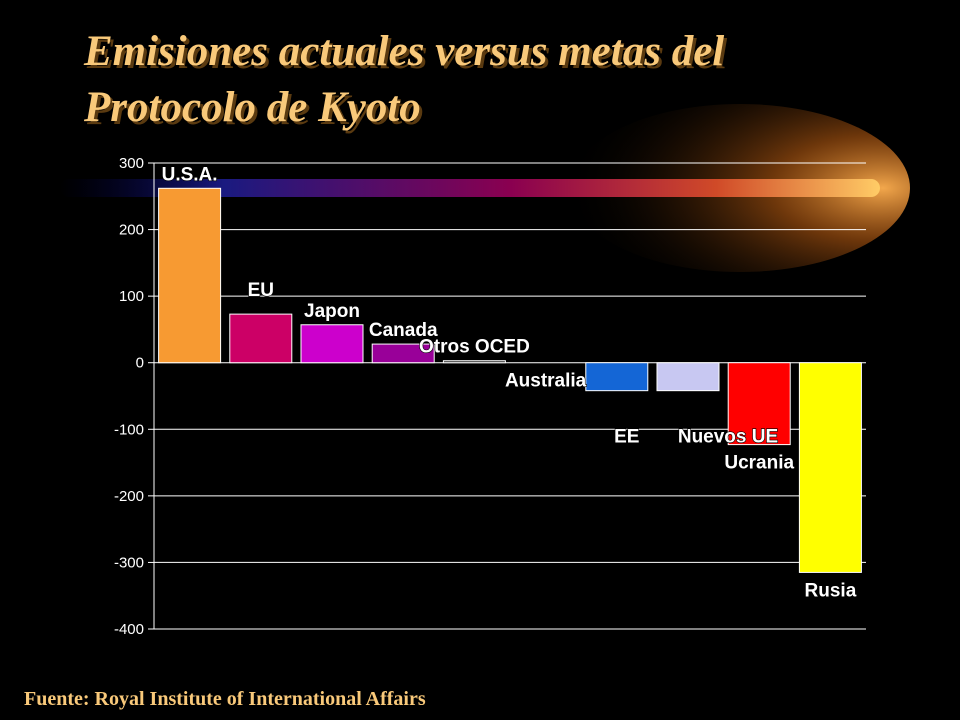  What do you see at coordinates (759, 463) in the screenshot?
I see `category-label: Ucrania` at bounding box center [759, 463].